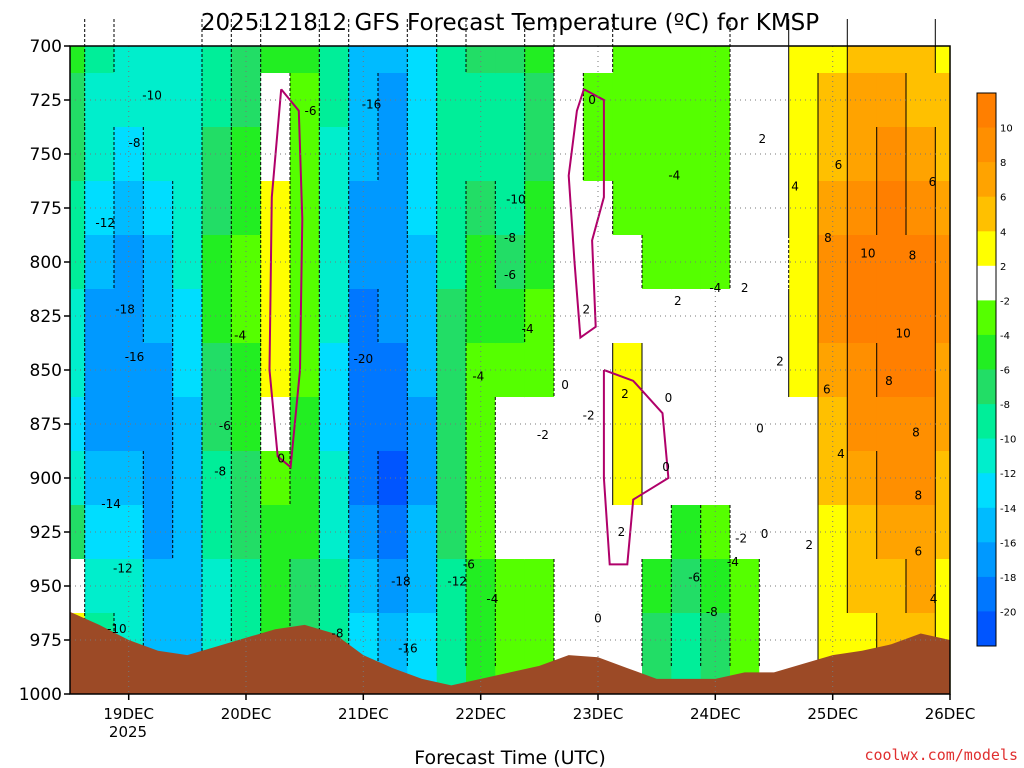  What do you see at coordinates (46, 533) in the screenshot?
I see `y-tick-label: 925` at bounding box center [46, 533].